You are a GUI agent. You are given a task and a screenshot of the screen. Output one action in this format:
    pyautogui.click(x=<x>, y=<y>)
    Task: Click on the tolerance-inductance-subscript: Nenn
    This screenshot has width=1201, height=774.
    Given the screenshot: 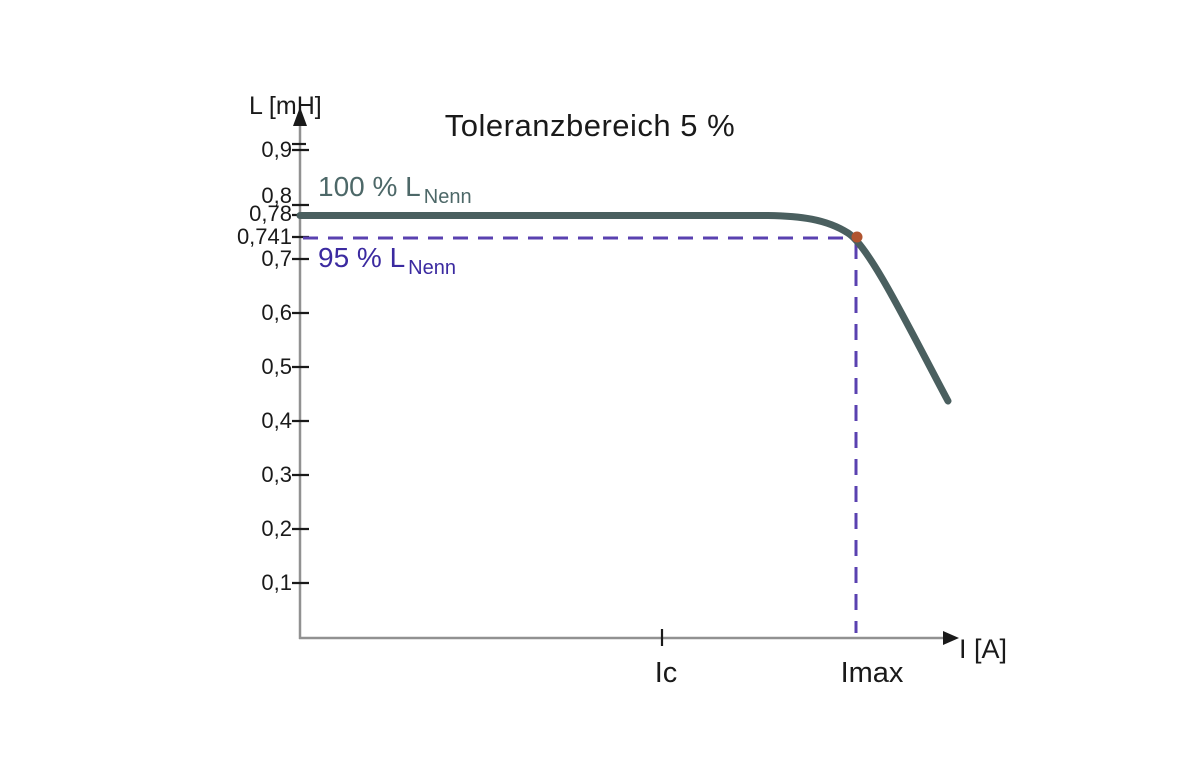 What is the action you would take?
    pyautogui.click(x=432, y=268)
    